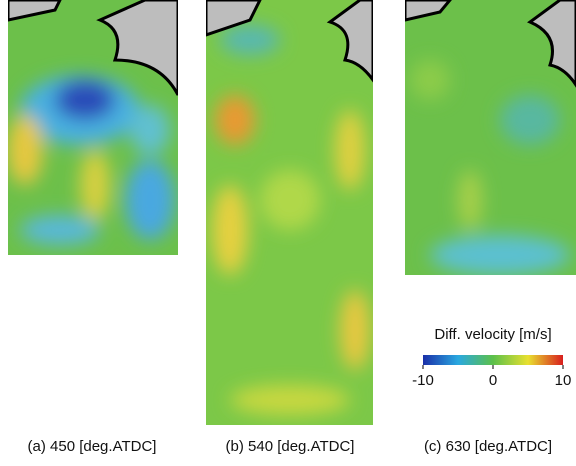 Image resolution: width=576 pixels, height=466 pixels. Describe the element at coordinates (493, 380) in the screenshot. I see `tick-label: 0` at that location.